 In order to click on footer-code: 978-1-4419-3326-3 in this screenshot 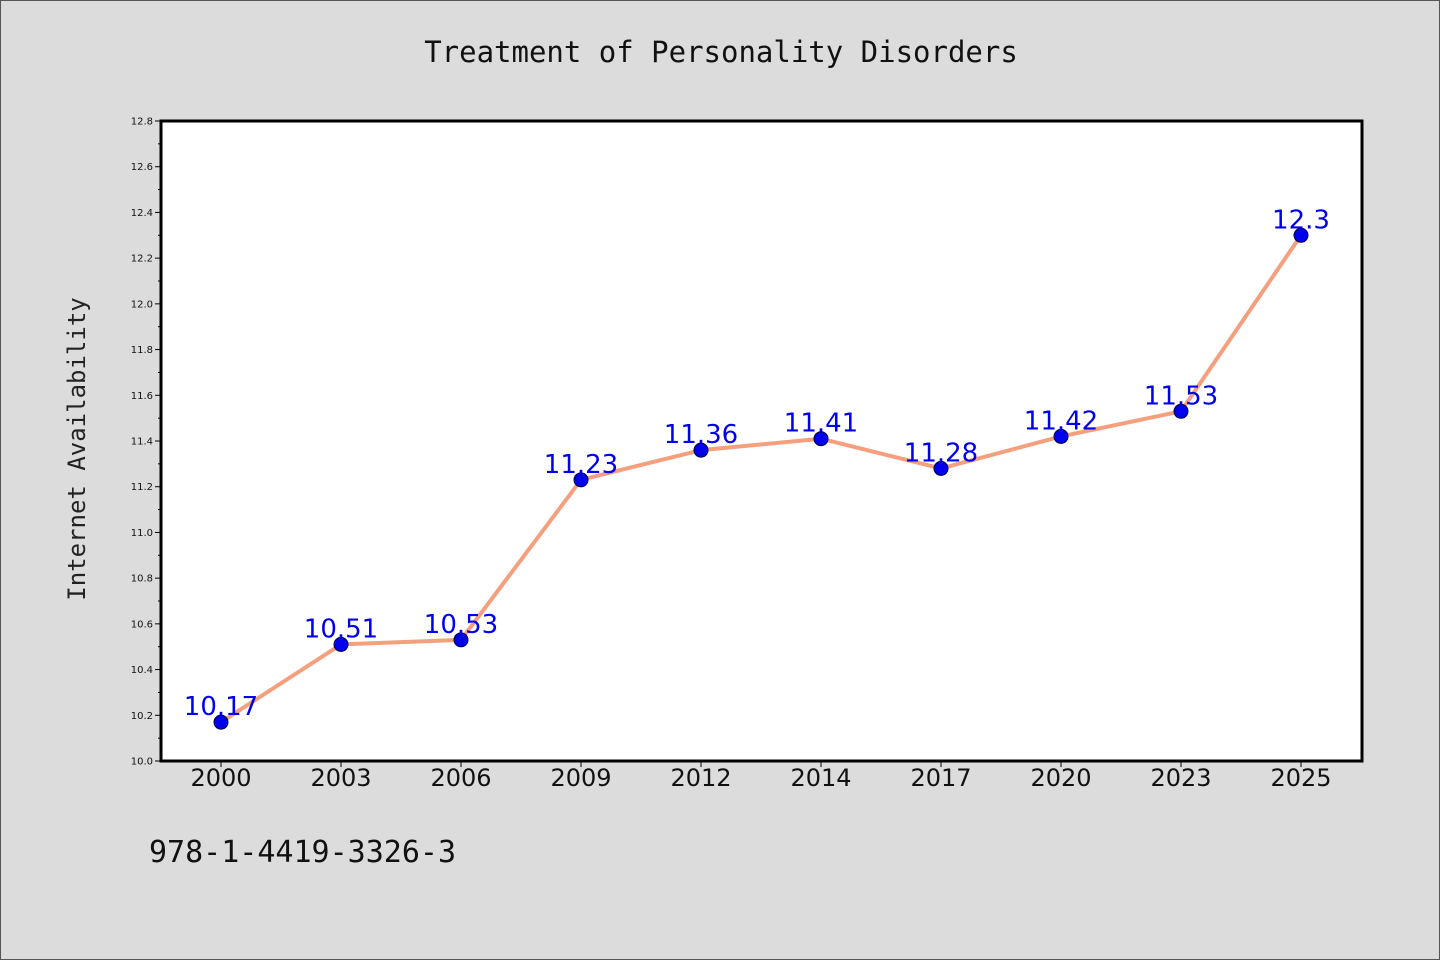, I will do `click(303, 852)`.